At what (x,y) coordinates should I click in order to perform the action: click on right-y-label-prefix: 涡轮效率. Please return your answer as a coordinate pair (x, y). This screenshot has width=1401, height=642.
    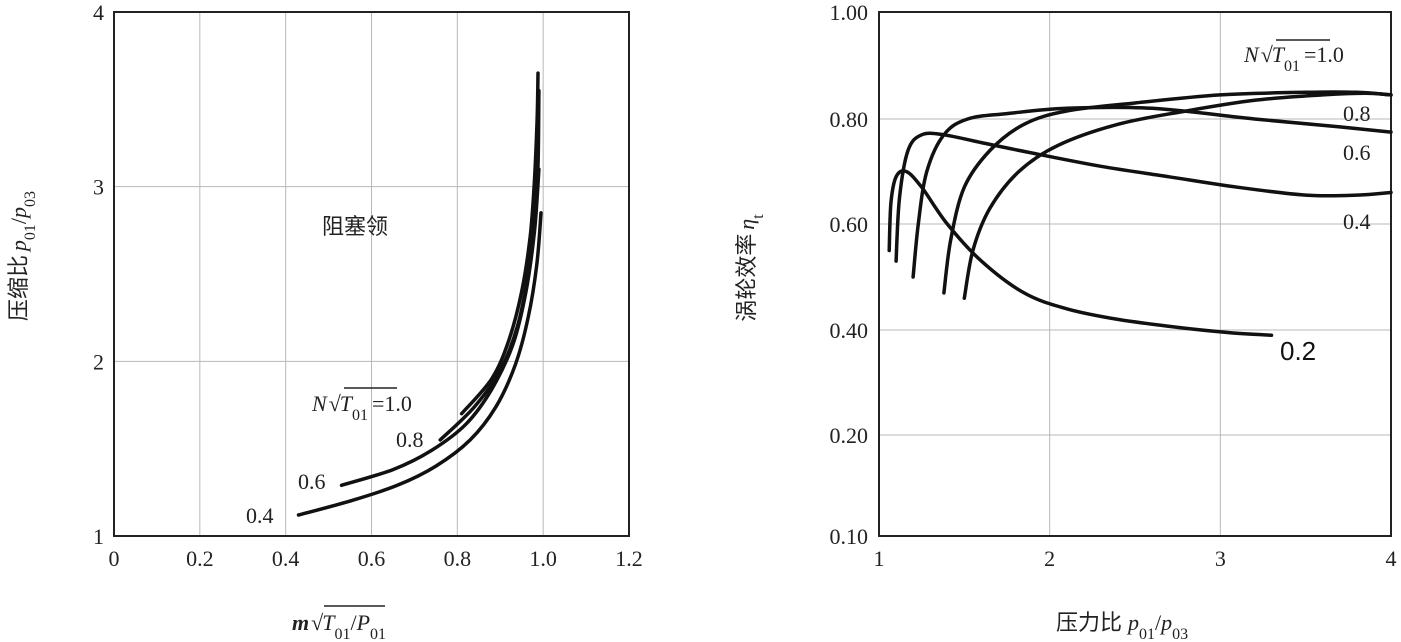
    Looking at the image, I should click on (746, 278).